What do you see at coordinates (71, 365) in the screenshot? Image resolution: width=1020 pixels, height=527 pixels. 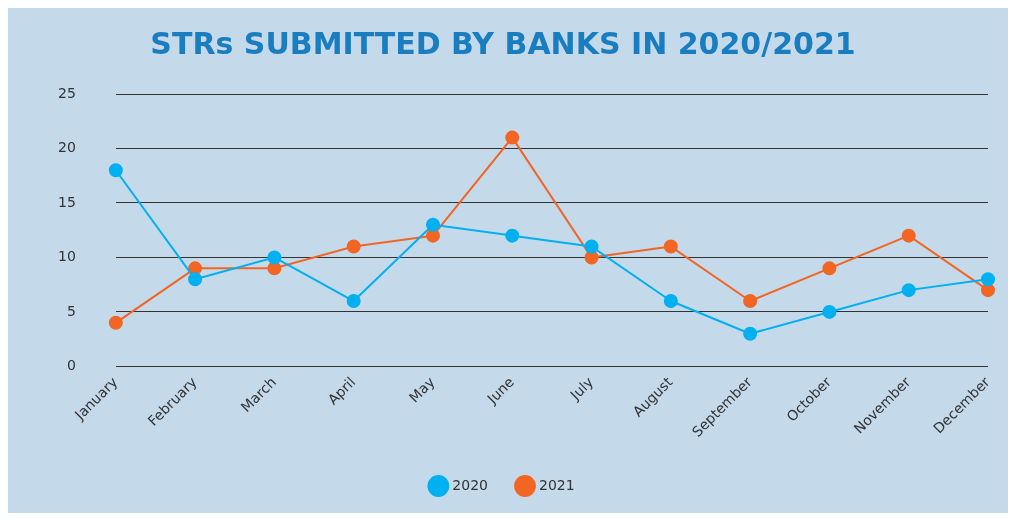 I see `y-tick-label: 0` at bounding box center [71, 365].